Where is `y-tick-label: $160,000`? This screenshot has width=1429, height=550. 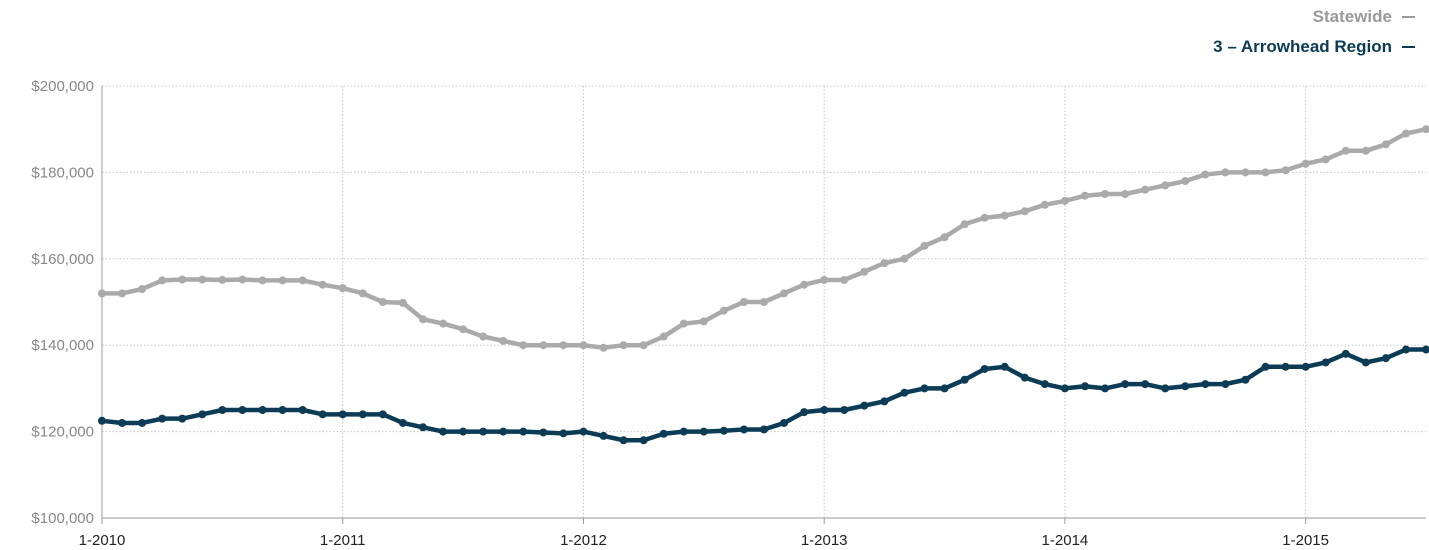 y-tick-label: $160,000 is located at coordinates (62, 259).